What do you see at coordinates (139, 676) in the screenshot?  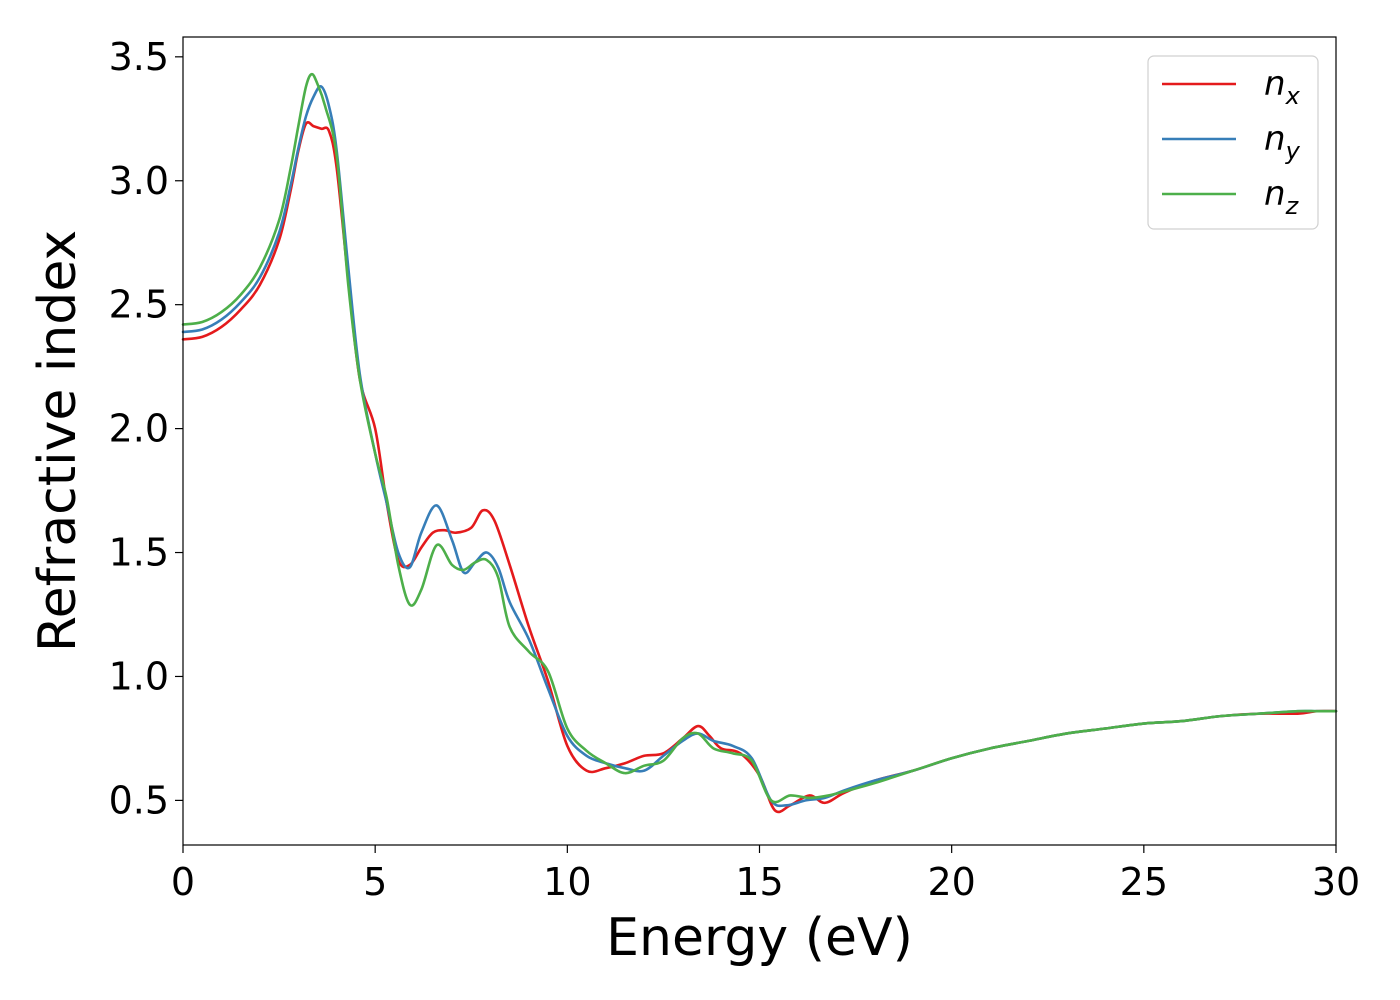 I see `y-tick-label: 1.0` at bounding box center [139, 676].